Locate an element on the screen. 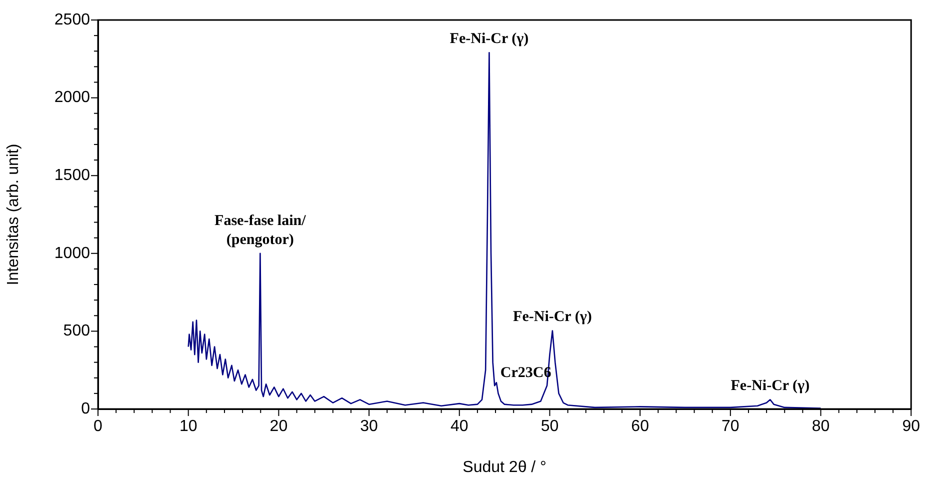 The height and width of the screenshot is (481, 928). x-tick-label: 20 is located at coordinates (279, 427).